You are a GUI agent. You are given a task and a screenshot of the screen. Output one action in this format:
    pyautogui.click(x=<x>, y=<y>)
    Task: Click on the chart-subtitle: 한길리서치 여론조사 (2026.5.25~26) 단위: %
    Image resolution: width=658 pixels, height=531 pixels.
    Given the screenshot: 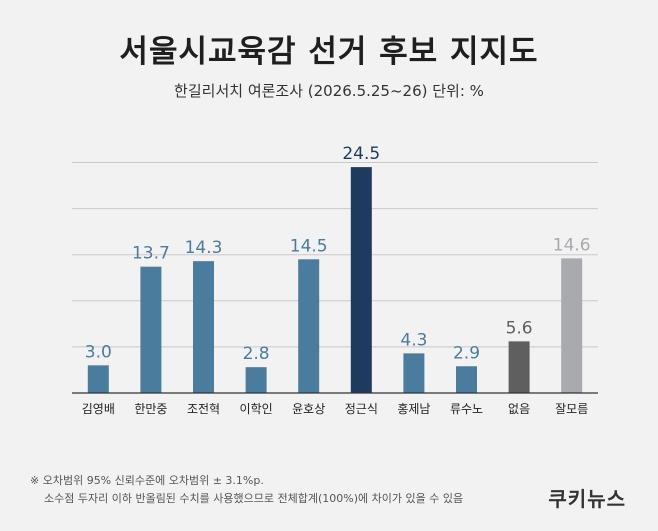 What is the action you would take?
    pyautogui.click(x=329, y=91)
    